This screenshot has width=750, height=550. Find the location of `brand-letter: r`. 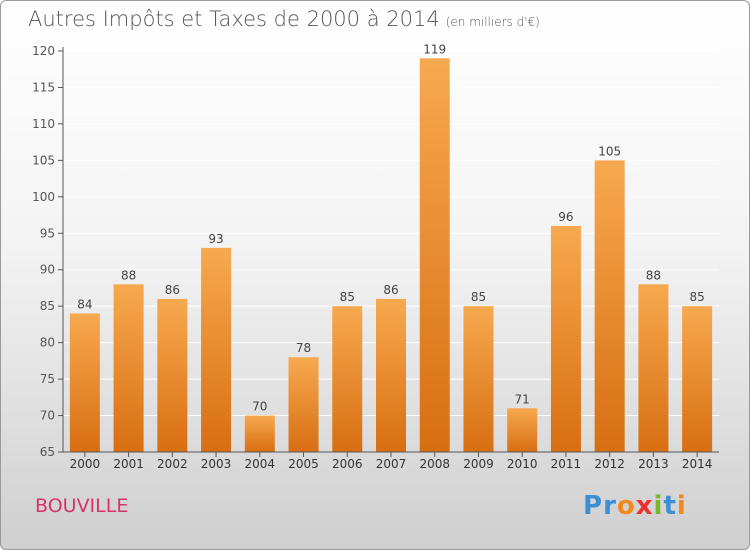

brand-letter: r is located at coordinates (610, 506).